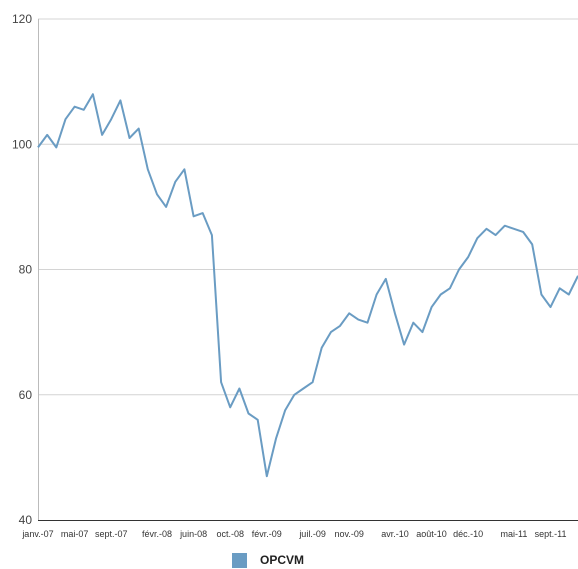 The image size is (578, 569). What do you see at coordinates (26, 395) in the screenshot?
I see `y-tick-label: 60` at bounding box center [26, 395].